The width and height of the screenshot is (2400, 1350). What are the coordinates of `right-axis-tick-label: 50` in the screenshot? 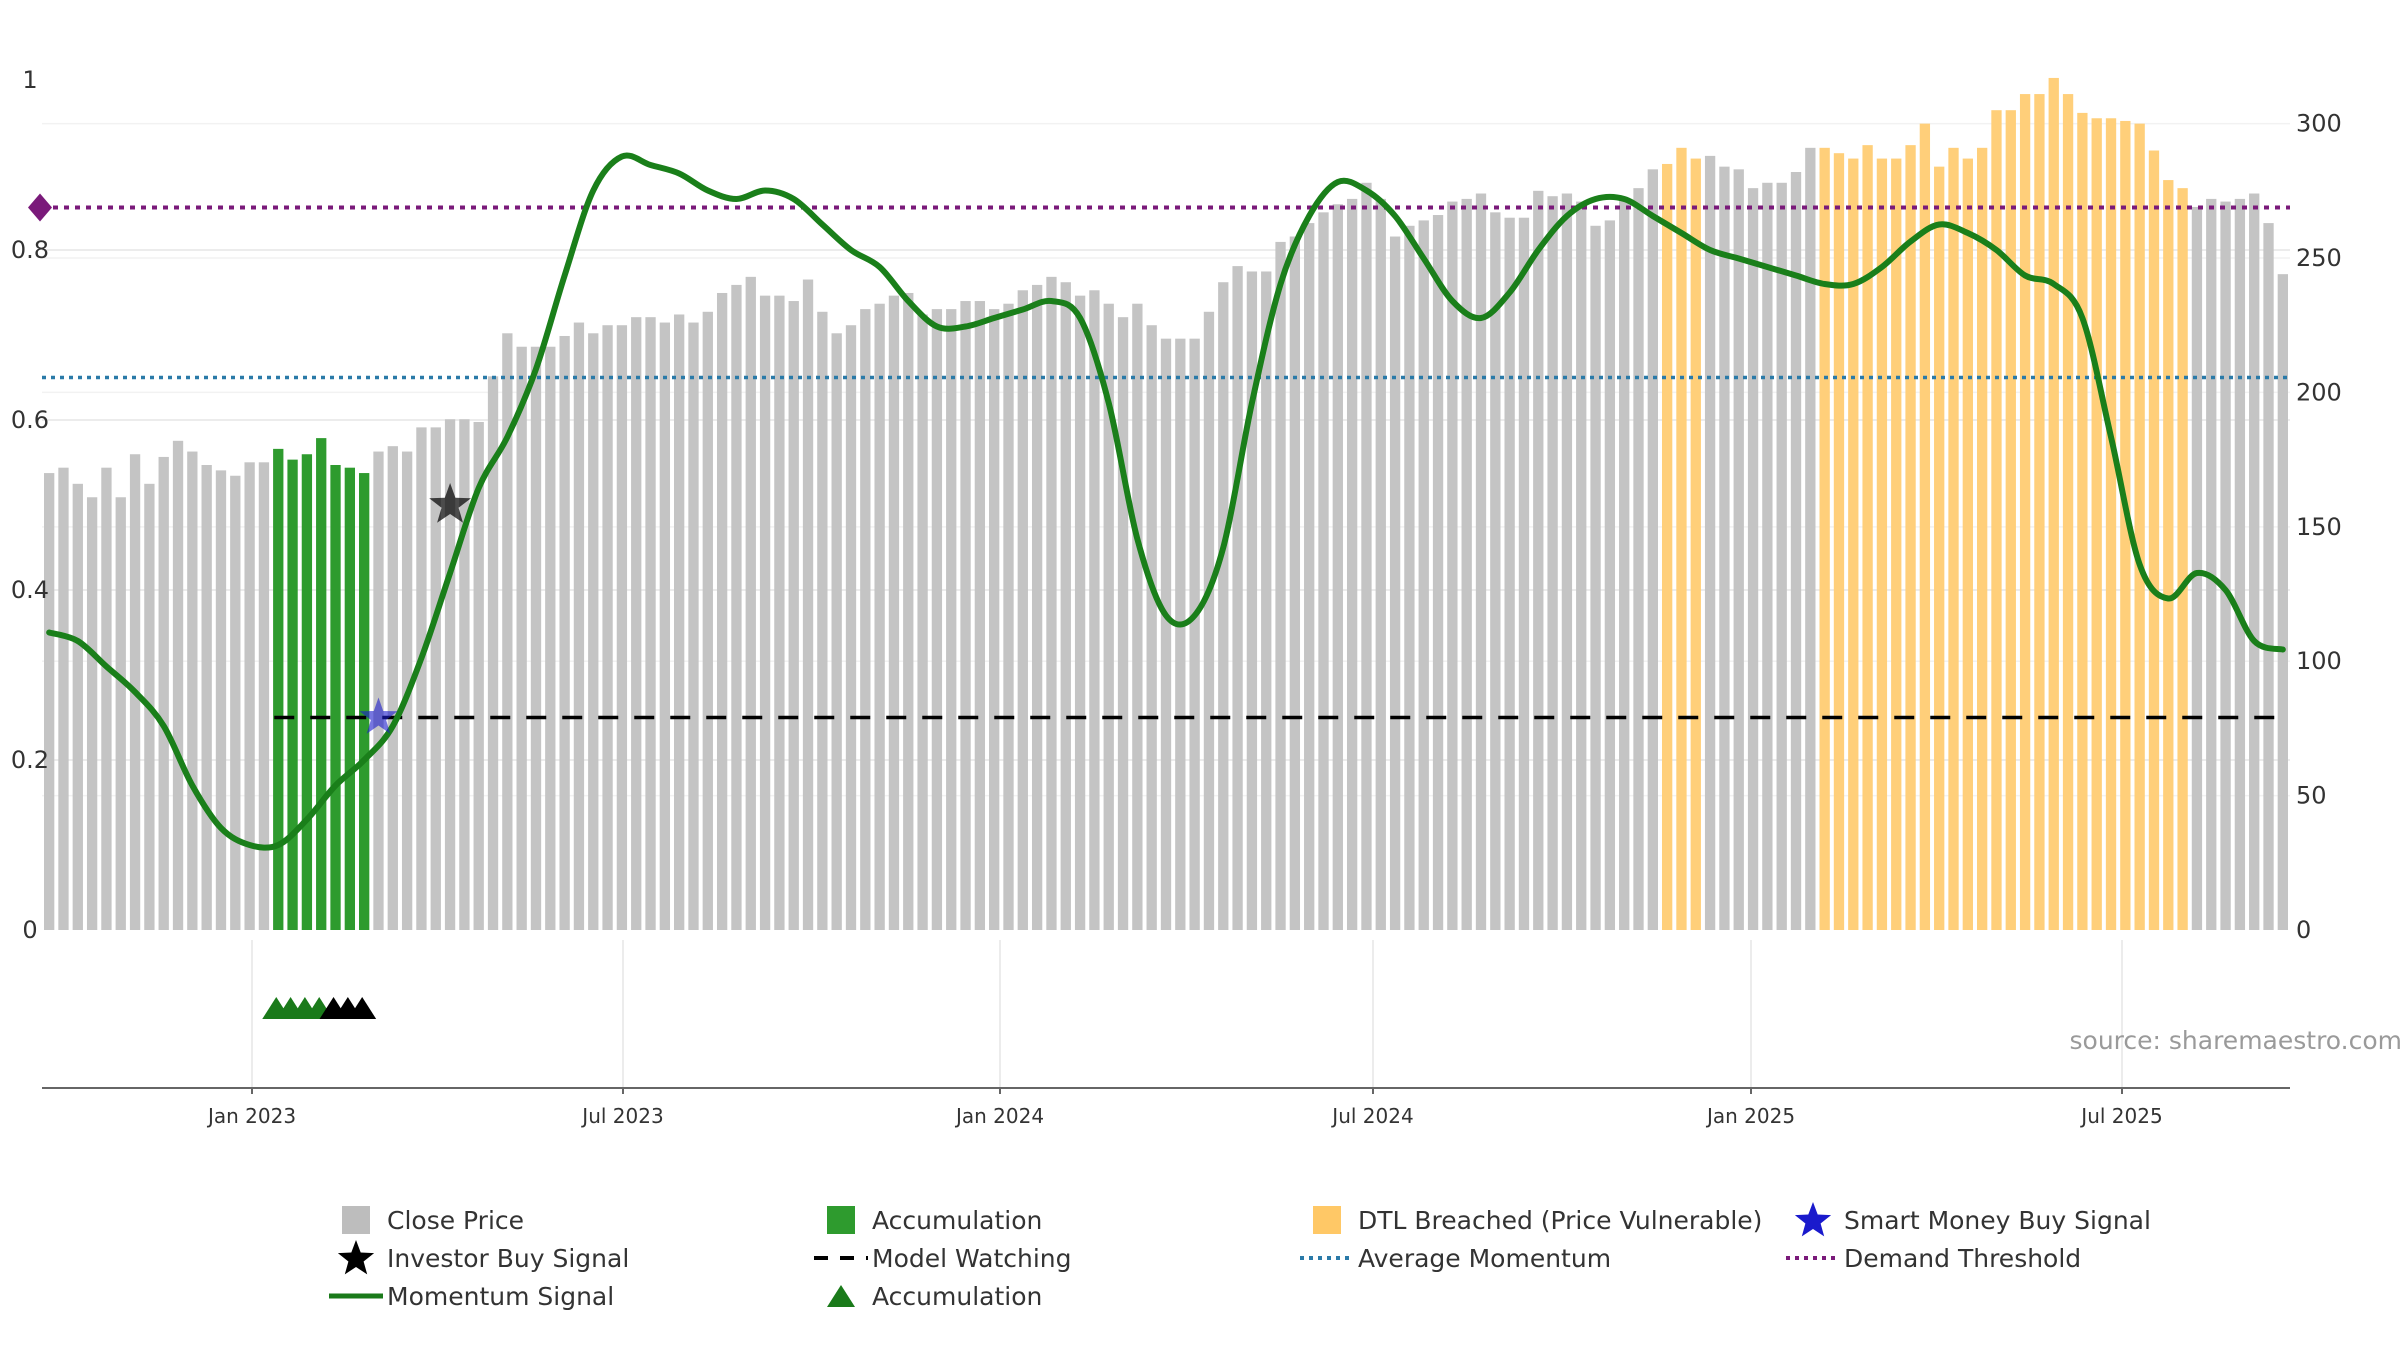 It's located at (2311, 796).